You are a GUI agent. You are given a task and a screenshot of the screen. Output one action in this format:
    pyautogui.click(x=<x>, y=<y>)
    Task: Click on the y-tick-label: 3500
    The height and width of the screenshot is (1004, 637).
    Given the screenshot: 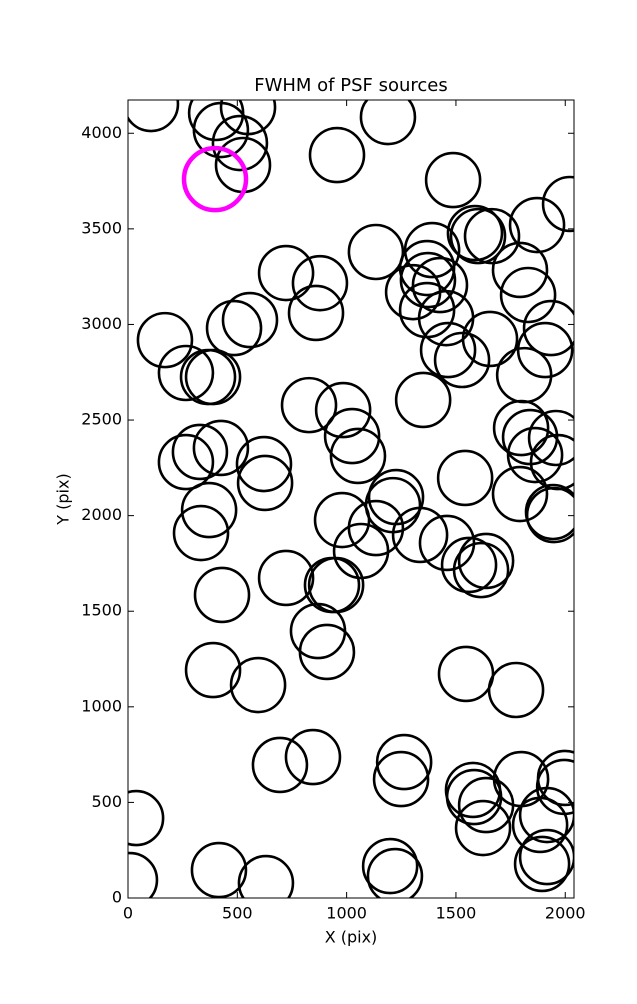 What is the action you would take?
    pyautogui.click(x=101, y=227)
    